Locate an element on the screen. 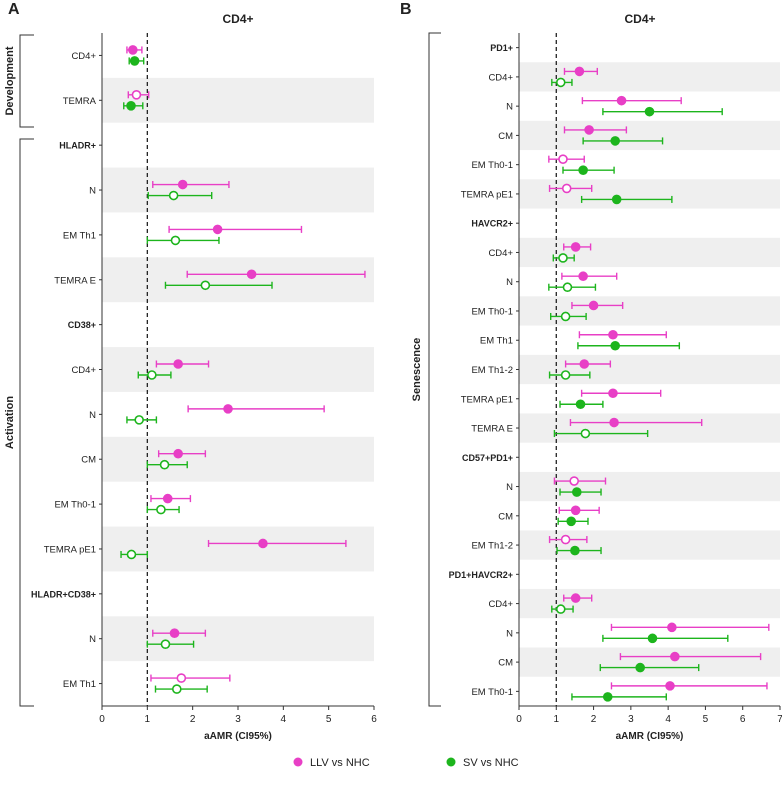 This screenshot has width=782, height=794. row-header-label: HAVCR2+ is located at coordinates (492, 224).